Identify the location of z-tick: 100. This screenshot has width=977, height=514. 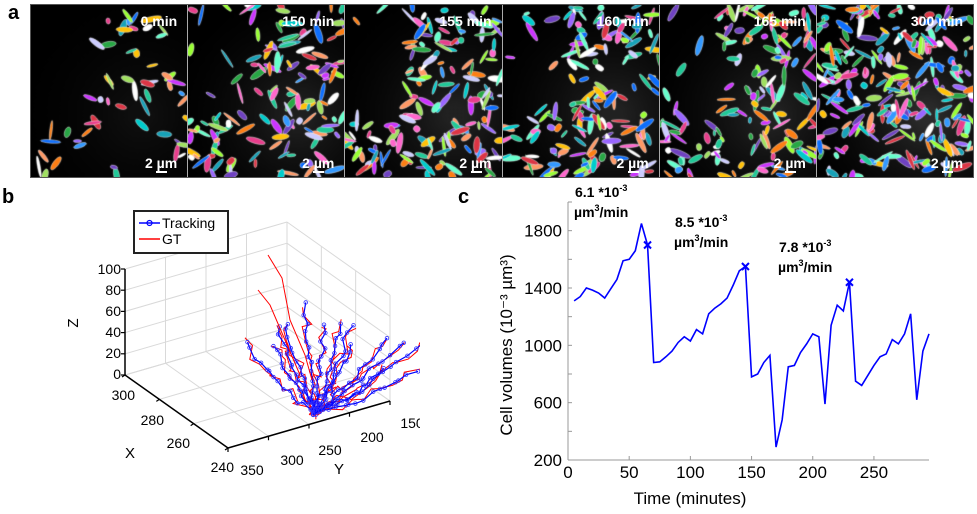
(110, 269).